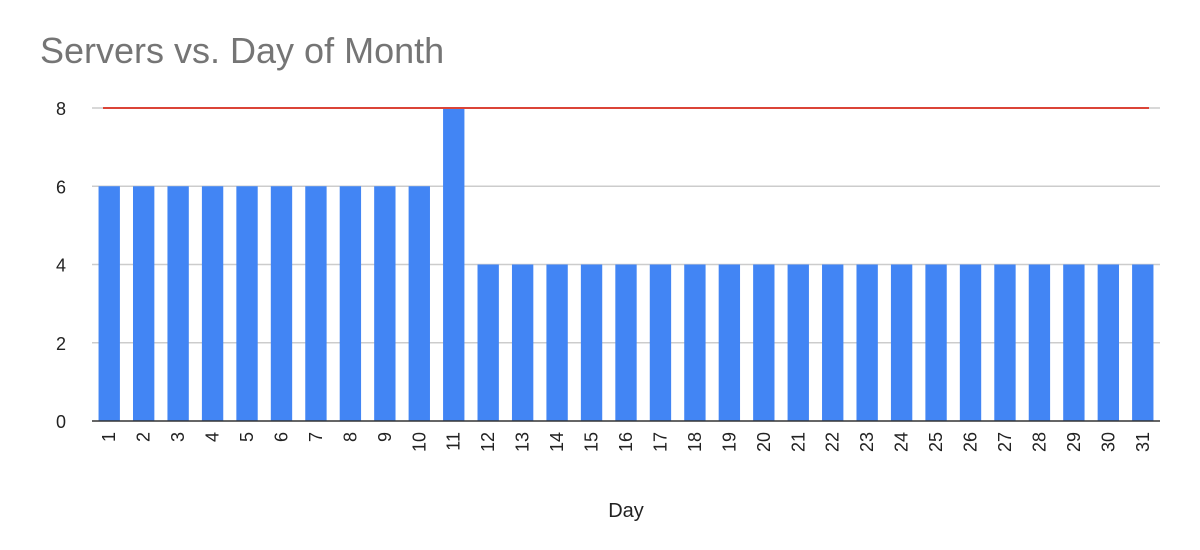  Describe the element at coordinates (798, 442) in the screenshot. I see `x-tick-label: 21` at that location.